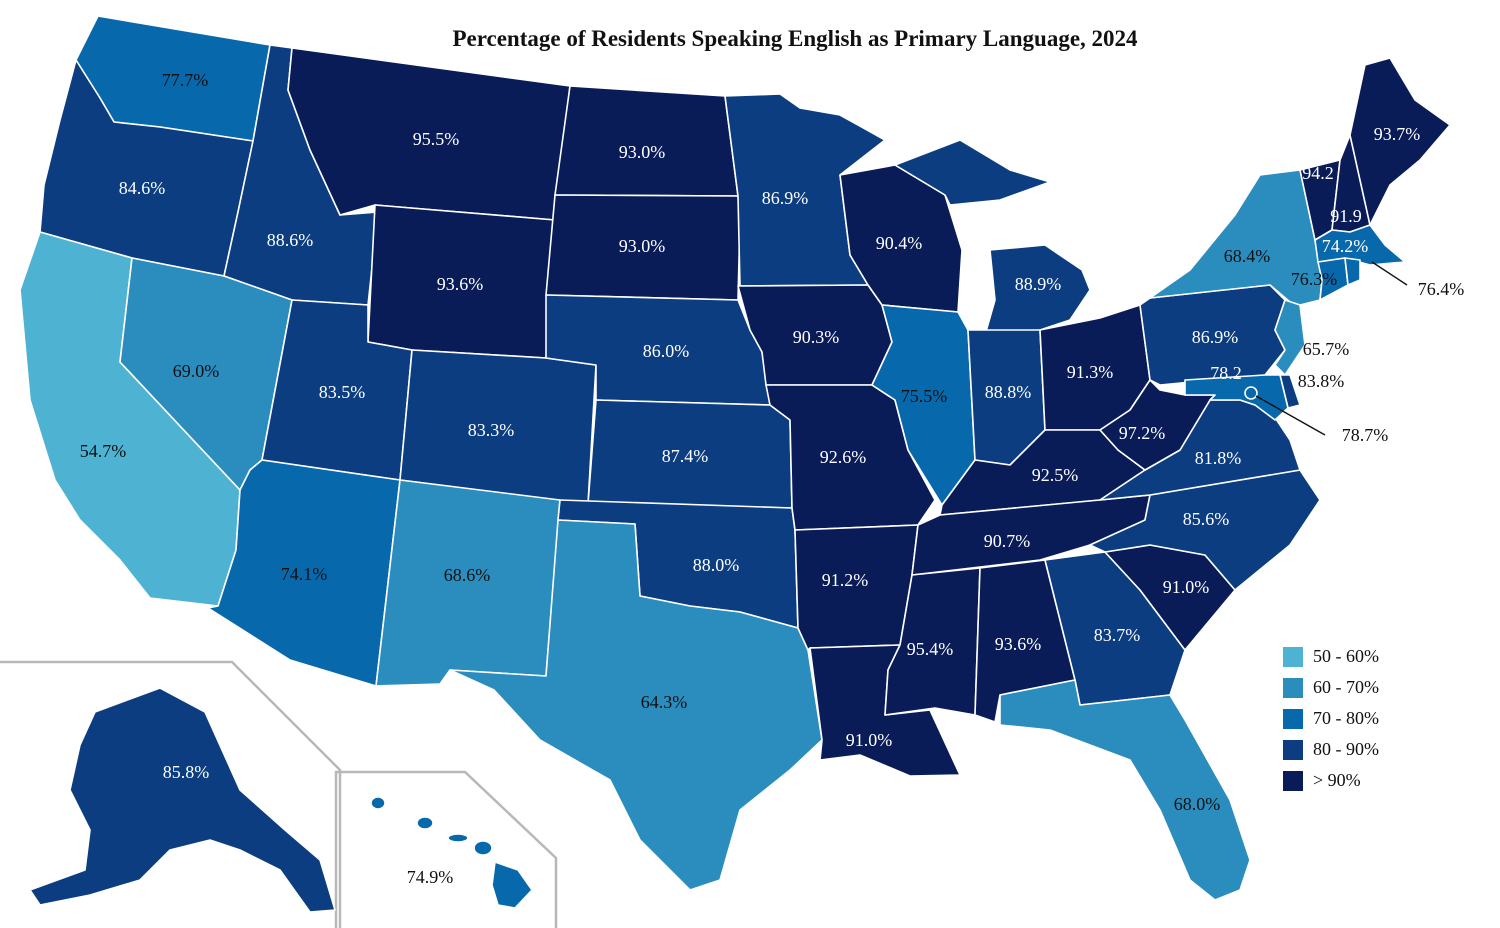  Describe the element at coordinates (185, 80) in the screenshot. I see `label-wa: 77.7%` at that location.